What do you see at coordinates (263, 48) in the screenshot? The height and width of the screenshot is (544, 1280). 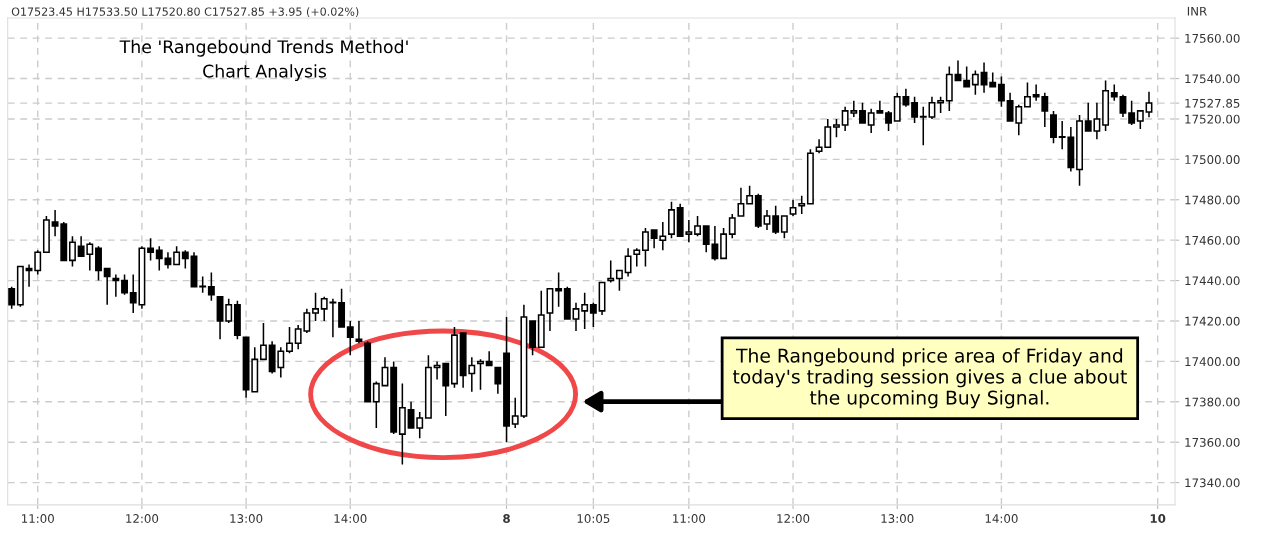 I see `text: The 'Rangebound Trends Method'` at bounding box center [263, 48].